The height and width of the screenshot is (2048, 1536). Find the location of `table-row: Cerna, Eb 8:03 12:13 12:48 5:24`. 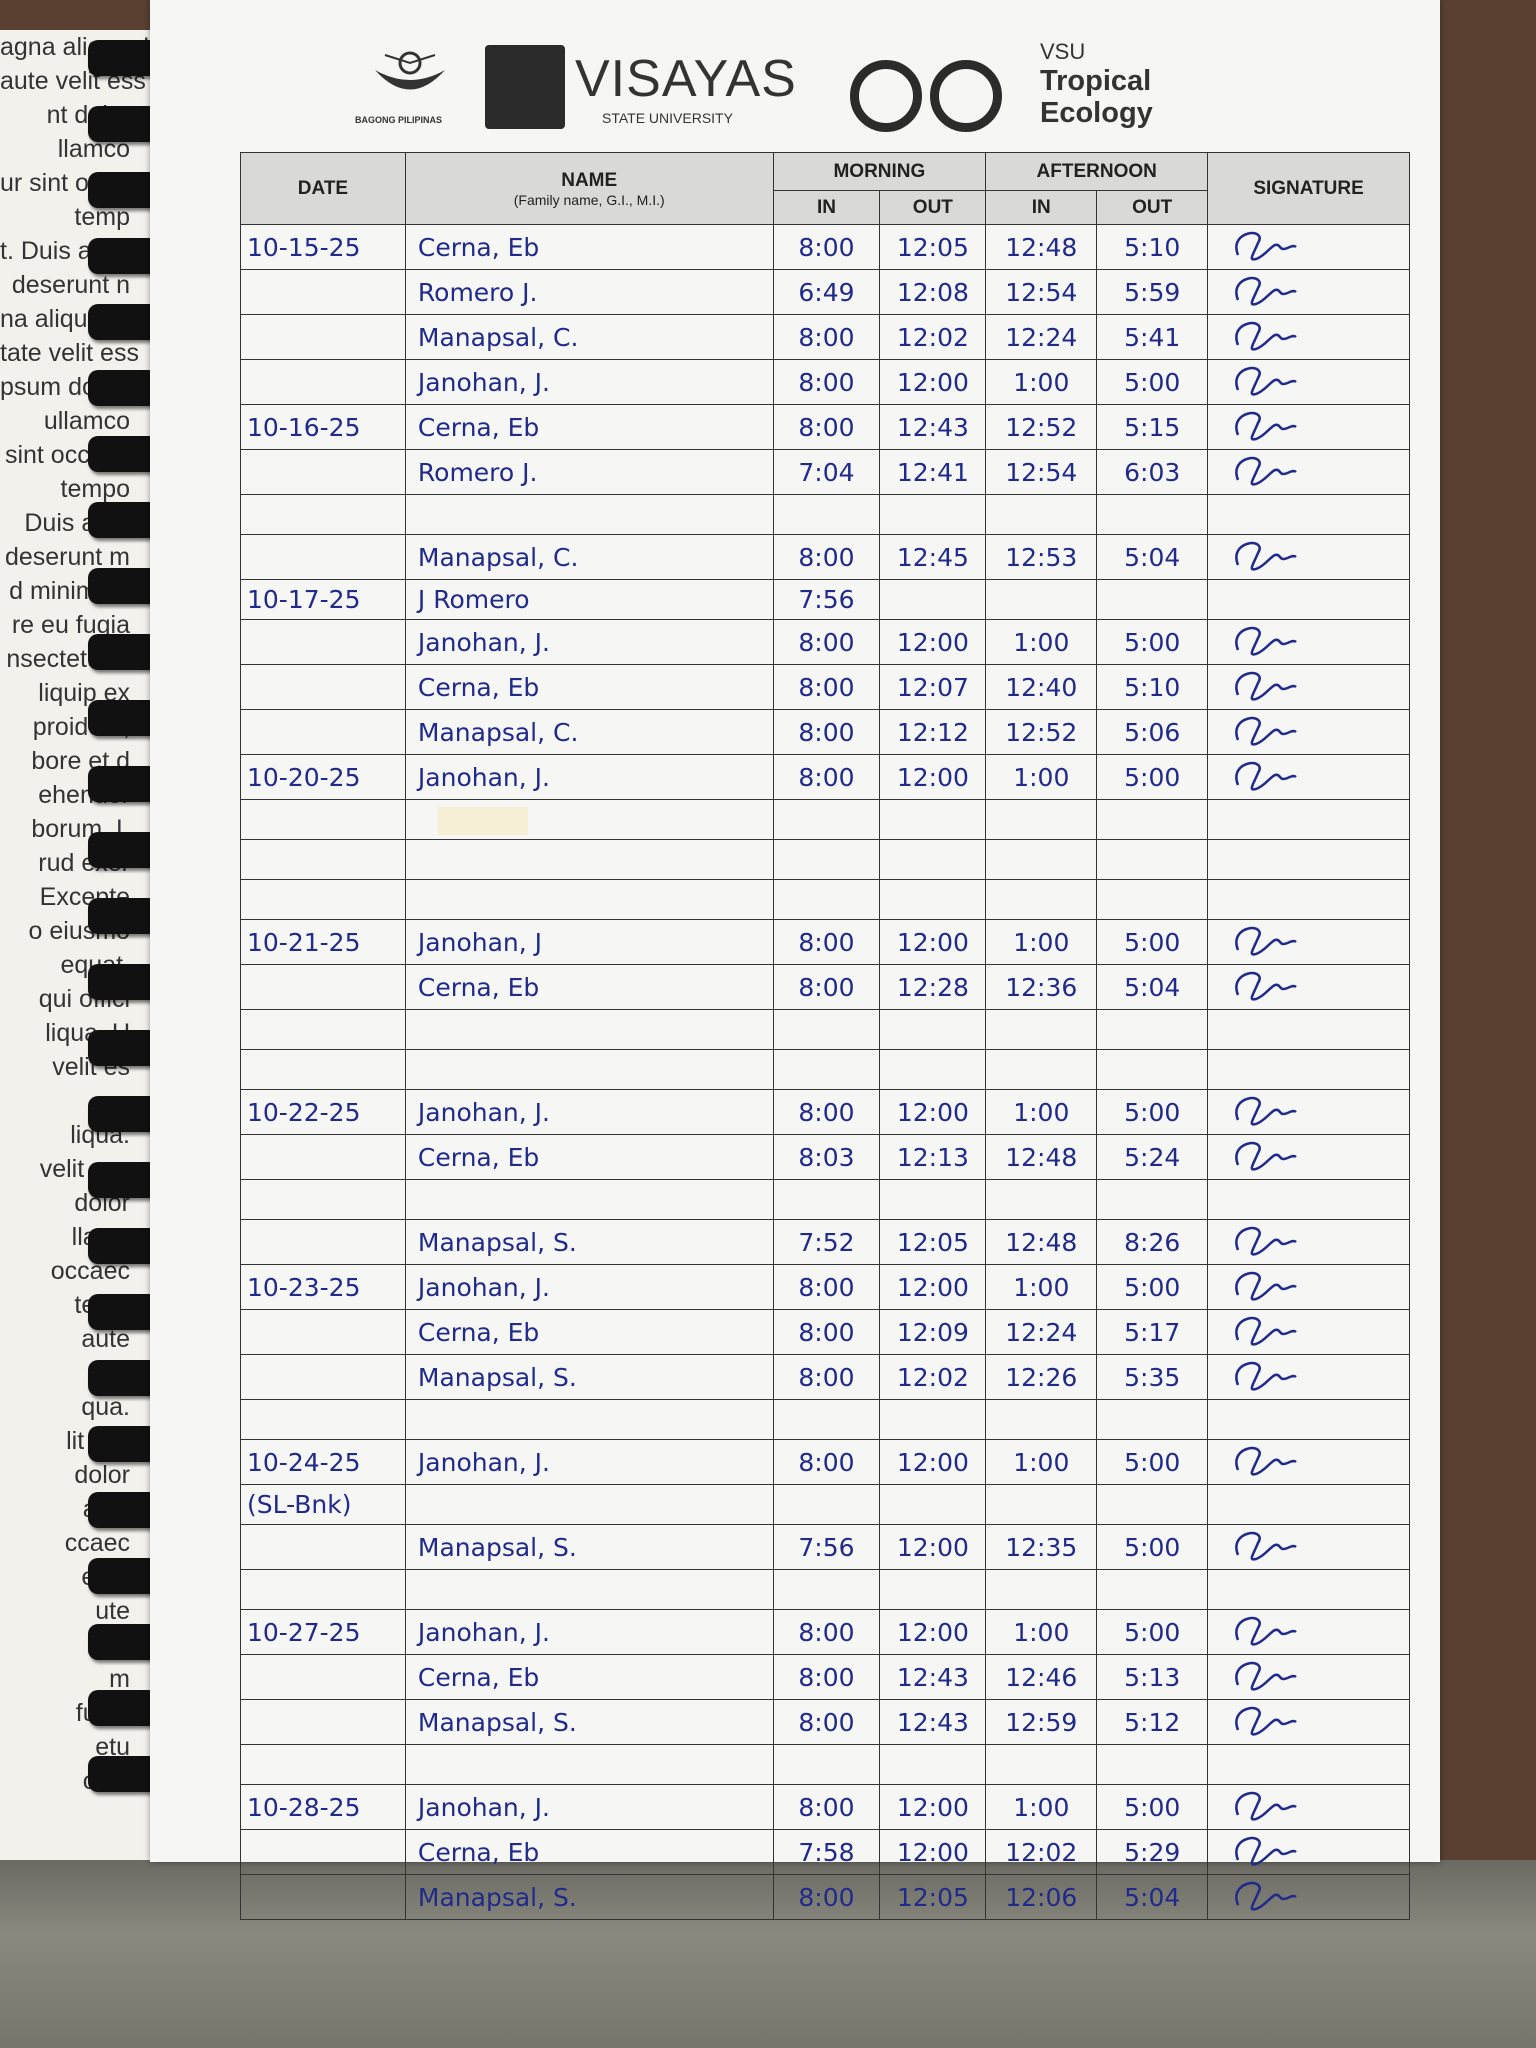

table-row: Cerna, Eb 8:03 12:13 12:48 5:24 is located at coordinates (825, 1157).